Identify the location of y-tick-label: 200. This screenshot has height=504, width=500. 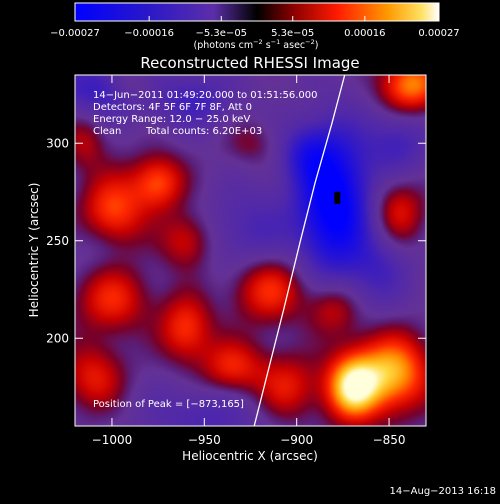
(57, 338).